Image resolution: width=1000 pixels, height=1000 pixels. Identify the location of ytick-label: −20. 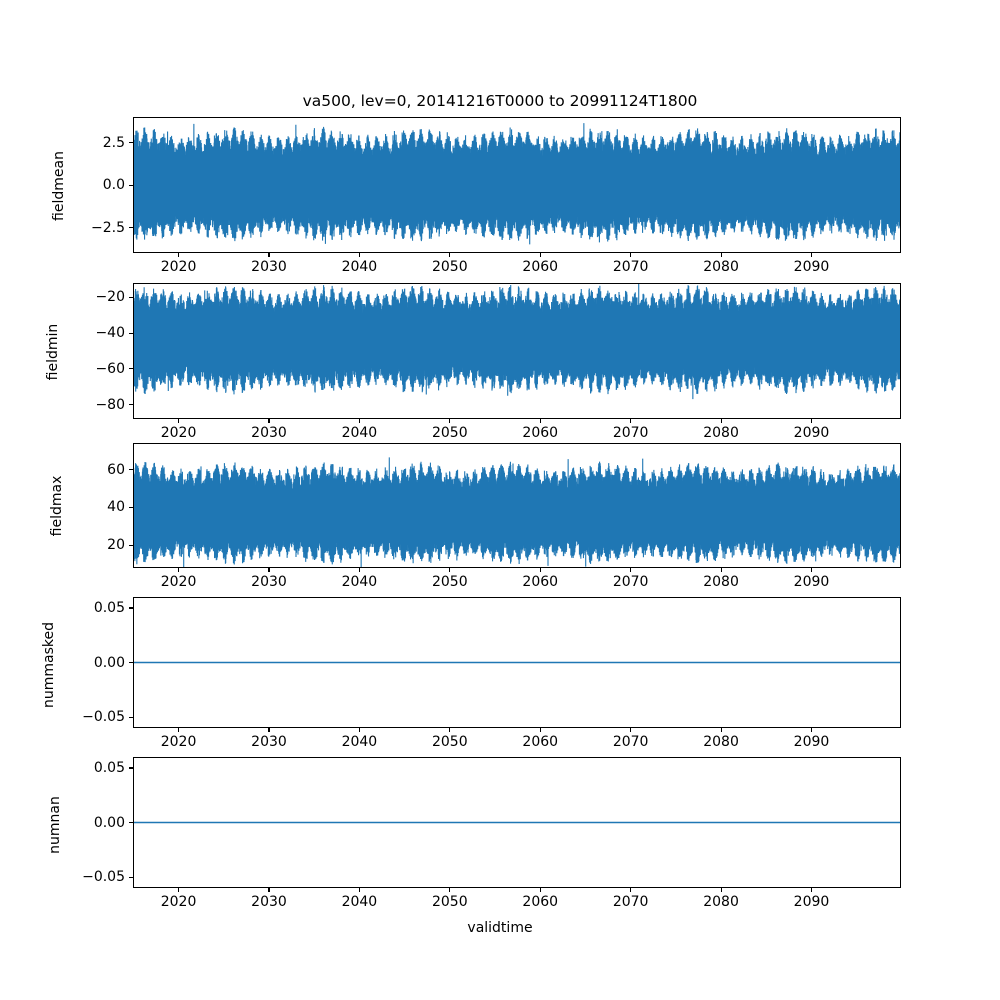
(110, 297).